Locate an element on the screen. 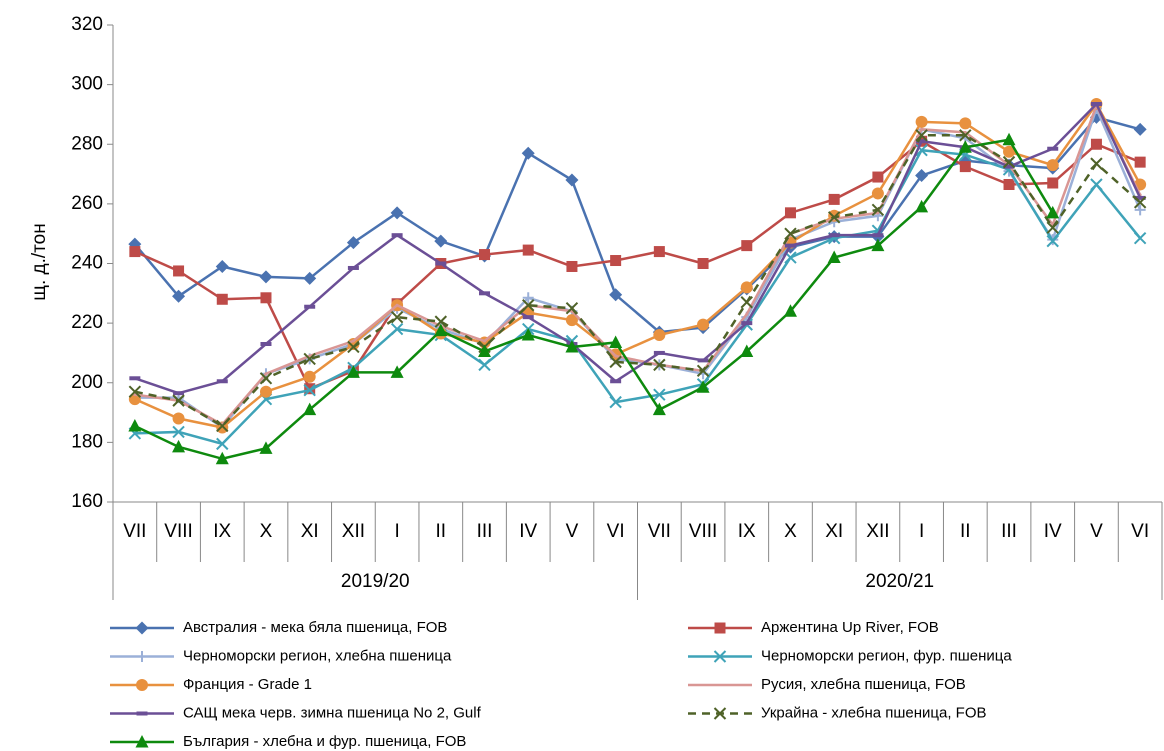 This screenshot has height=751, width=1164. legend-label: Украйна - хлебна пшеница, FOB is located at coordinates (874, 712).